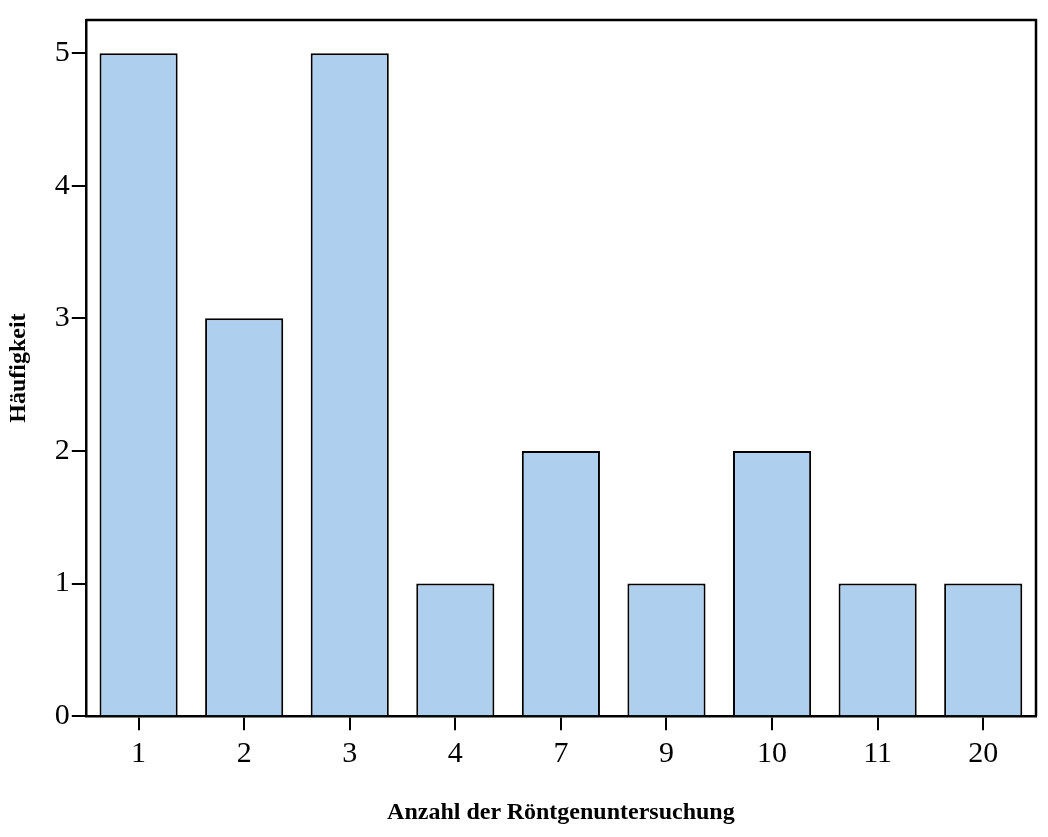 The width and height of the screenshot is (1048, 837). What do you see at coordinates (666, 752) in the screenshot?
I see `x-tick-label: 9` at bounding box center [666, 752].